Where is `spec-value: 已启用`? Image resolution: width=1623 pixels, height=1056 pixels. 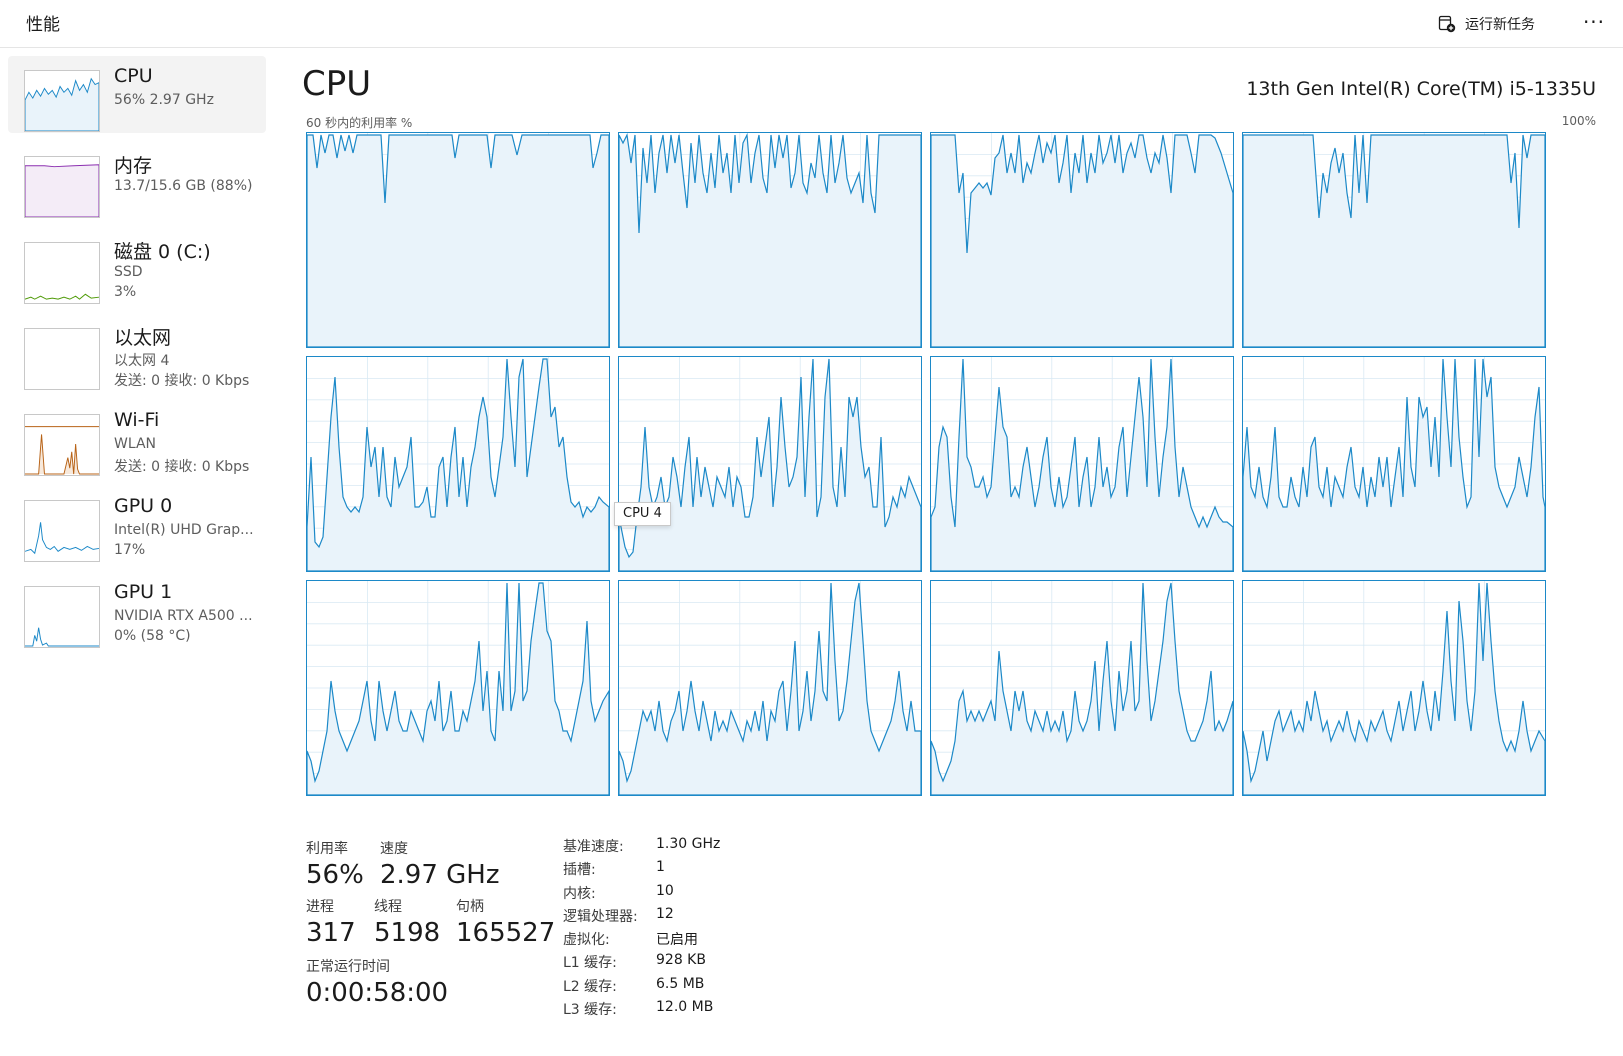
spec-value: 已启用 is located at coordinates (677, 940).